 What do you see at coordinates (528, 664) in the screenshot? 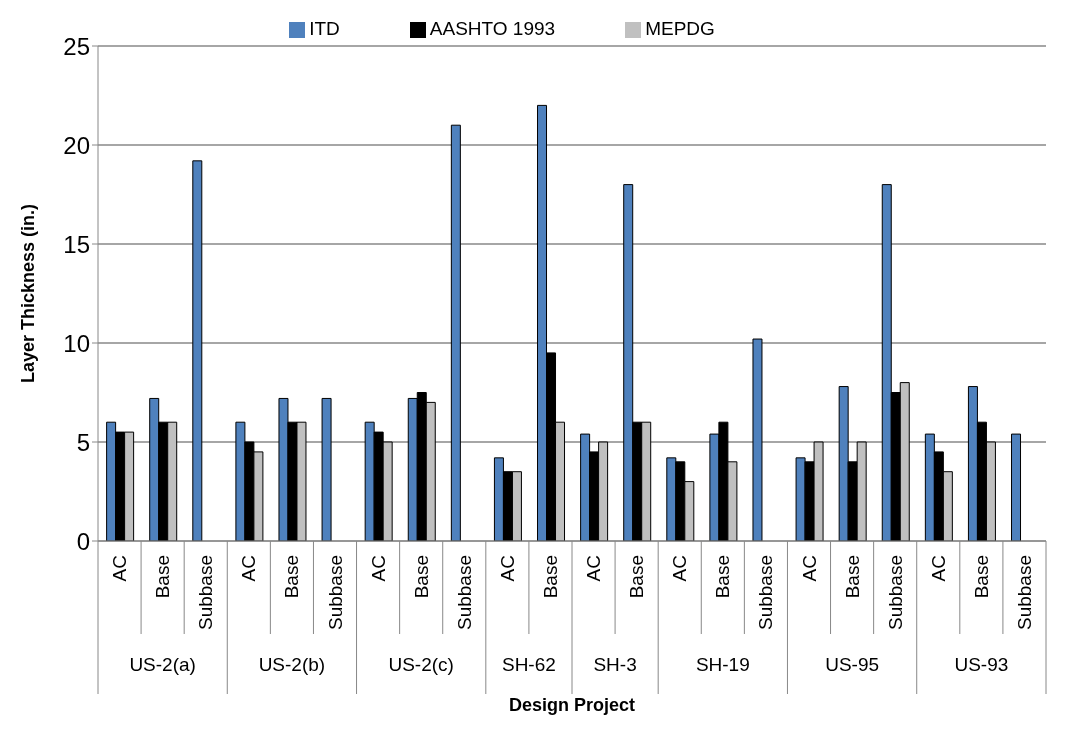
I see `text: SH-62` at bounding box center [528, 664].